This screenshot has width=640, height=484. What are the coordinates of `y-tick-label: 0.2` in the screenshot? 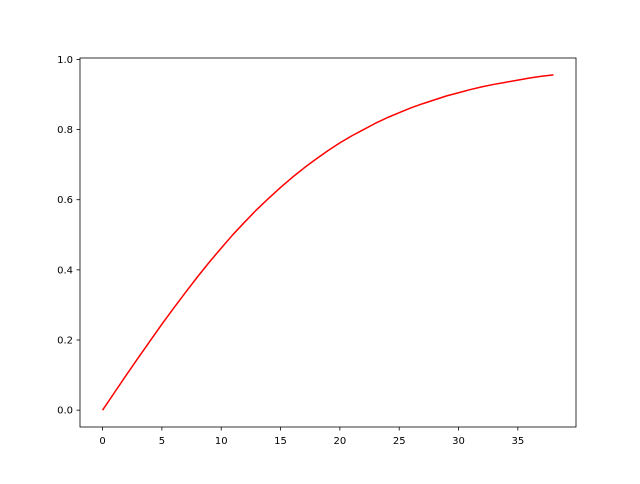 It's located at (65, 341).